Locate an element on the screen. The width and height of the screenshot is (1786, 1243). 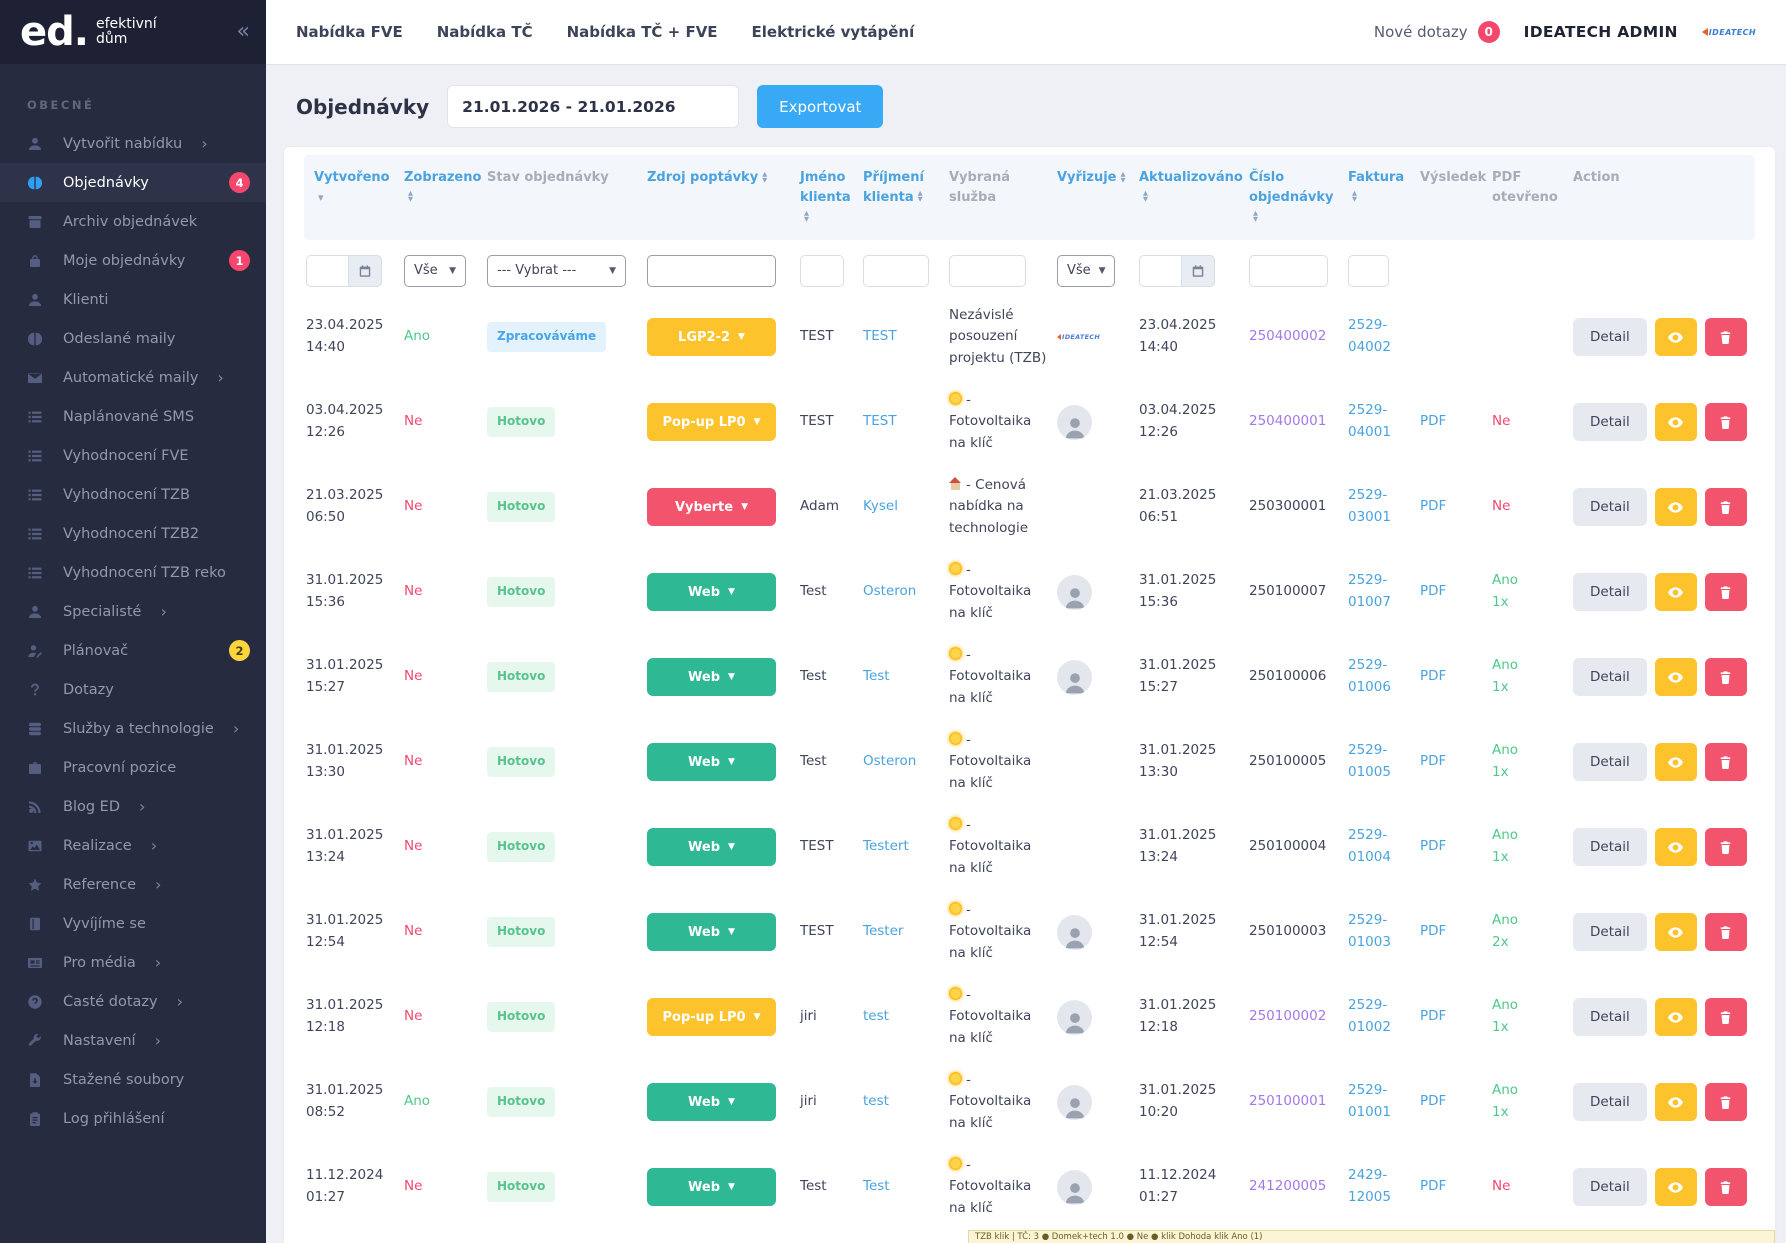
sidebar-item: Časté dotazy › is located at coordinates (133, 1001).